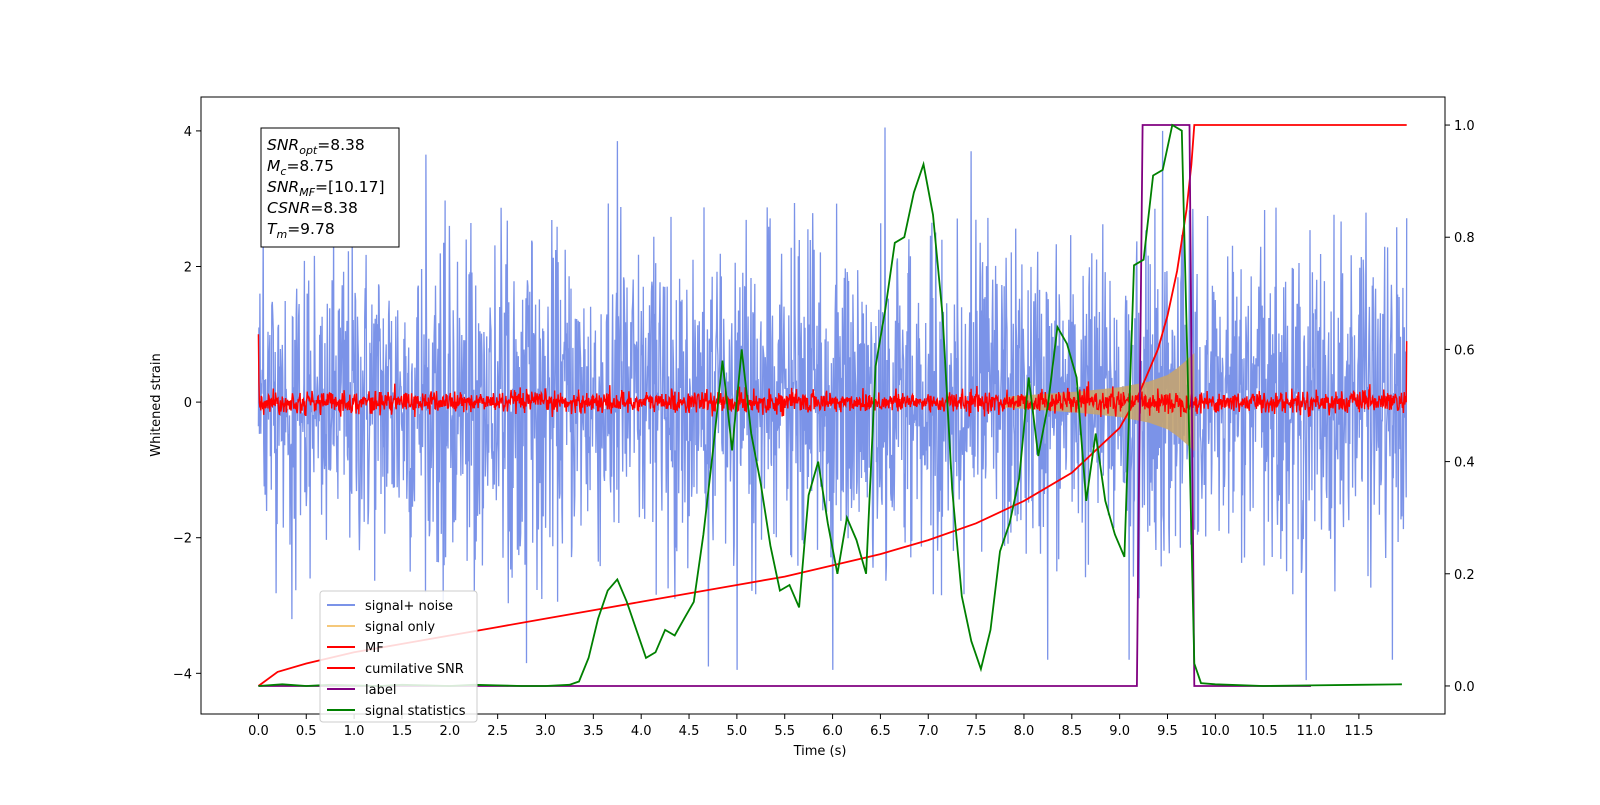 This screenshot has width=1600, height=805. Describe the element at coordinates (312, 208) in the screenshot. I see `csnr-text: CSNR=8.38` at that location.